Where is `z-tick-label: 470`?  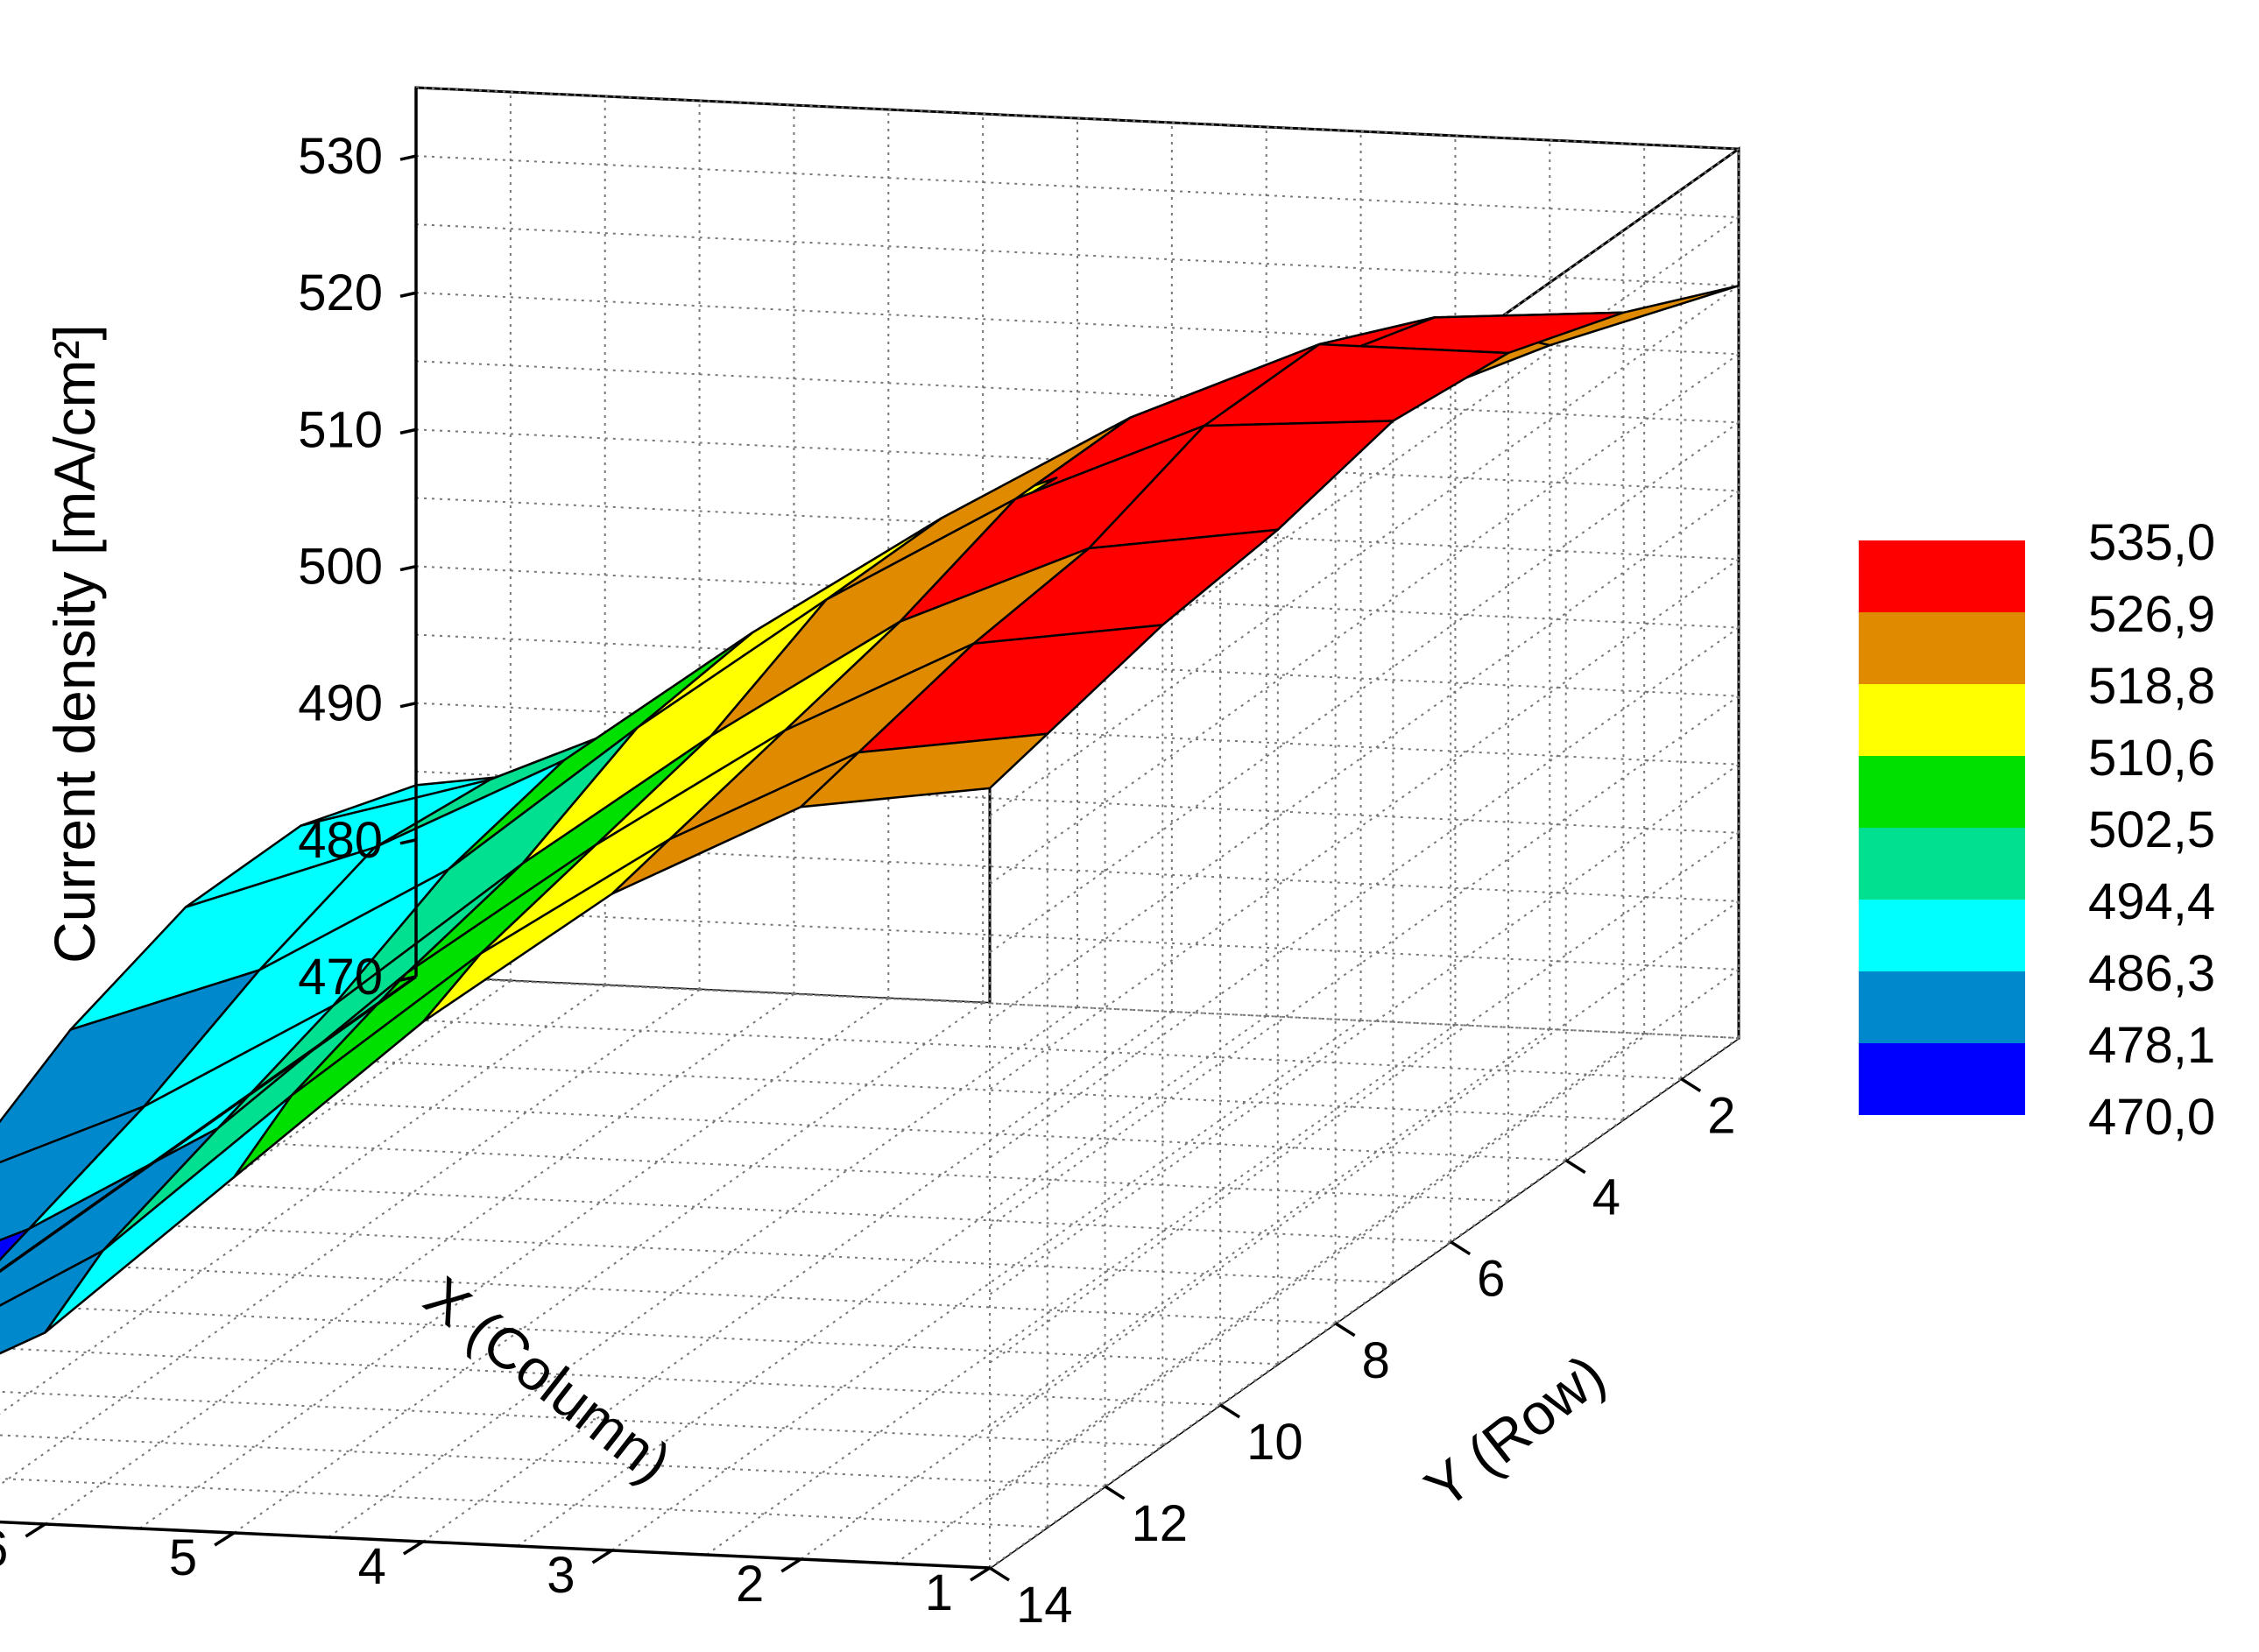 z-tick-label: 470 is located at coordinates (340, 977).